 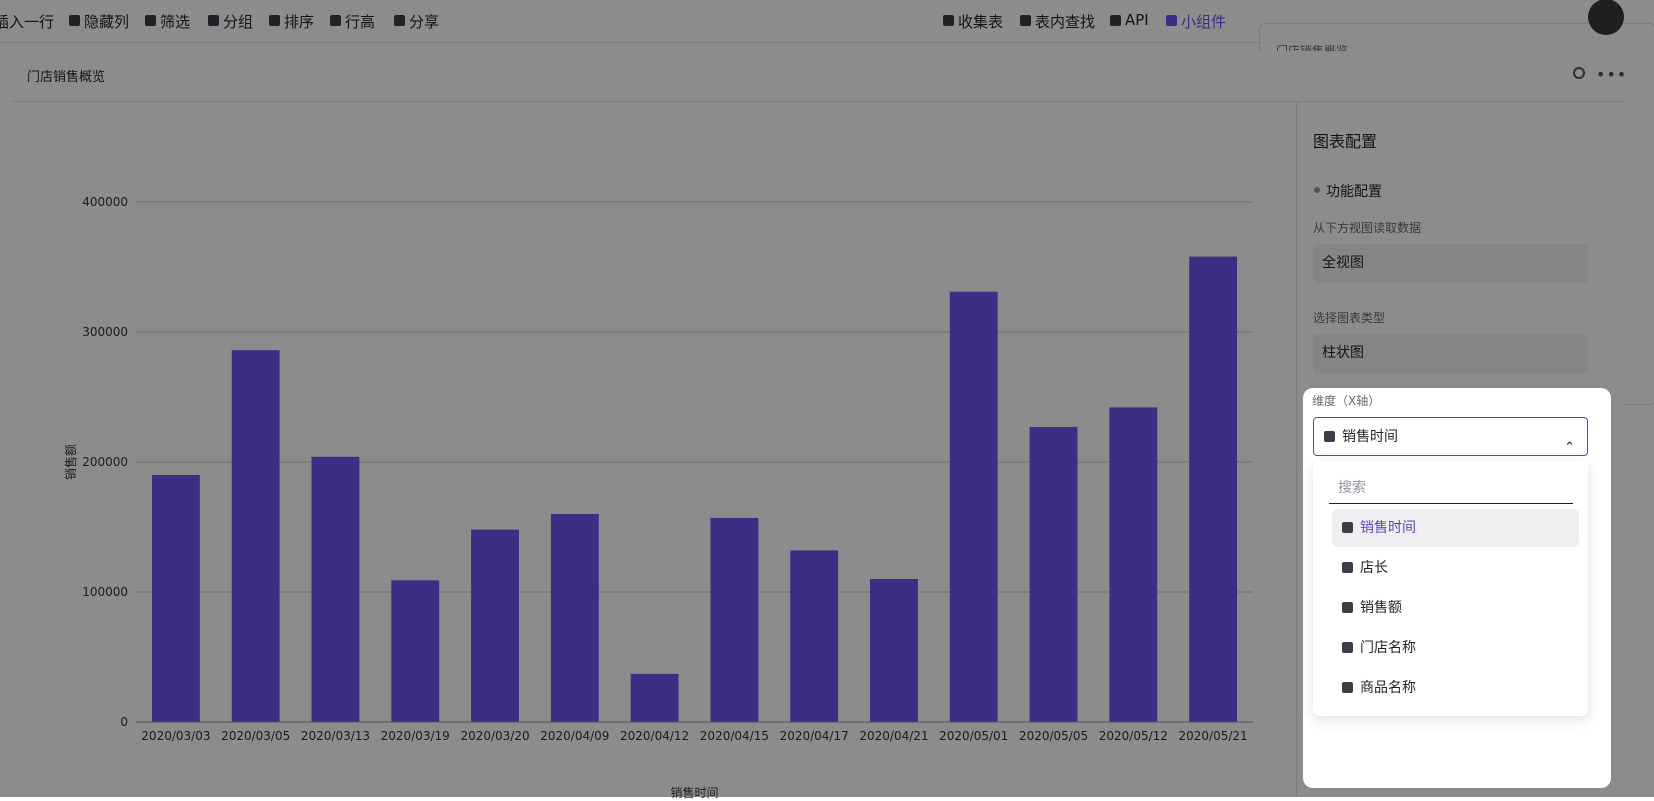 What do you see at coordinates (1455, 648) in the screenshot?
I see `option: 门店名称` at bounding box center [1455, 648].